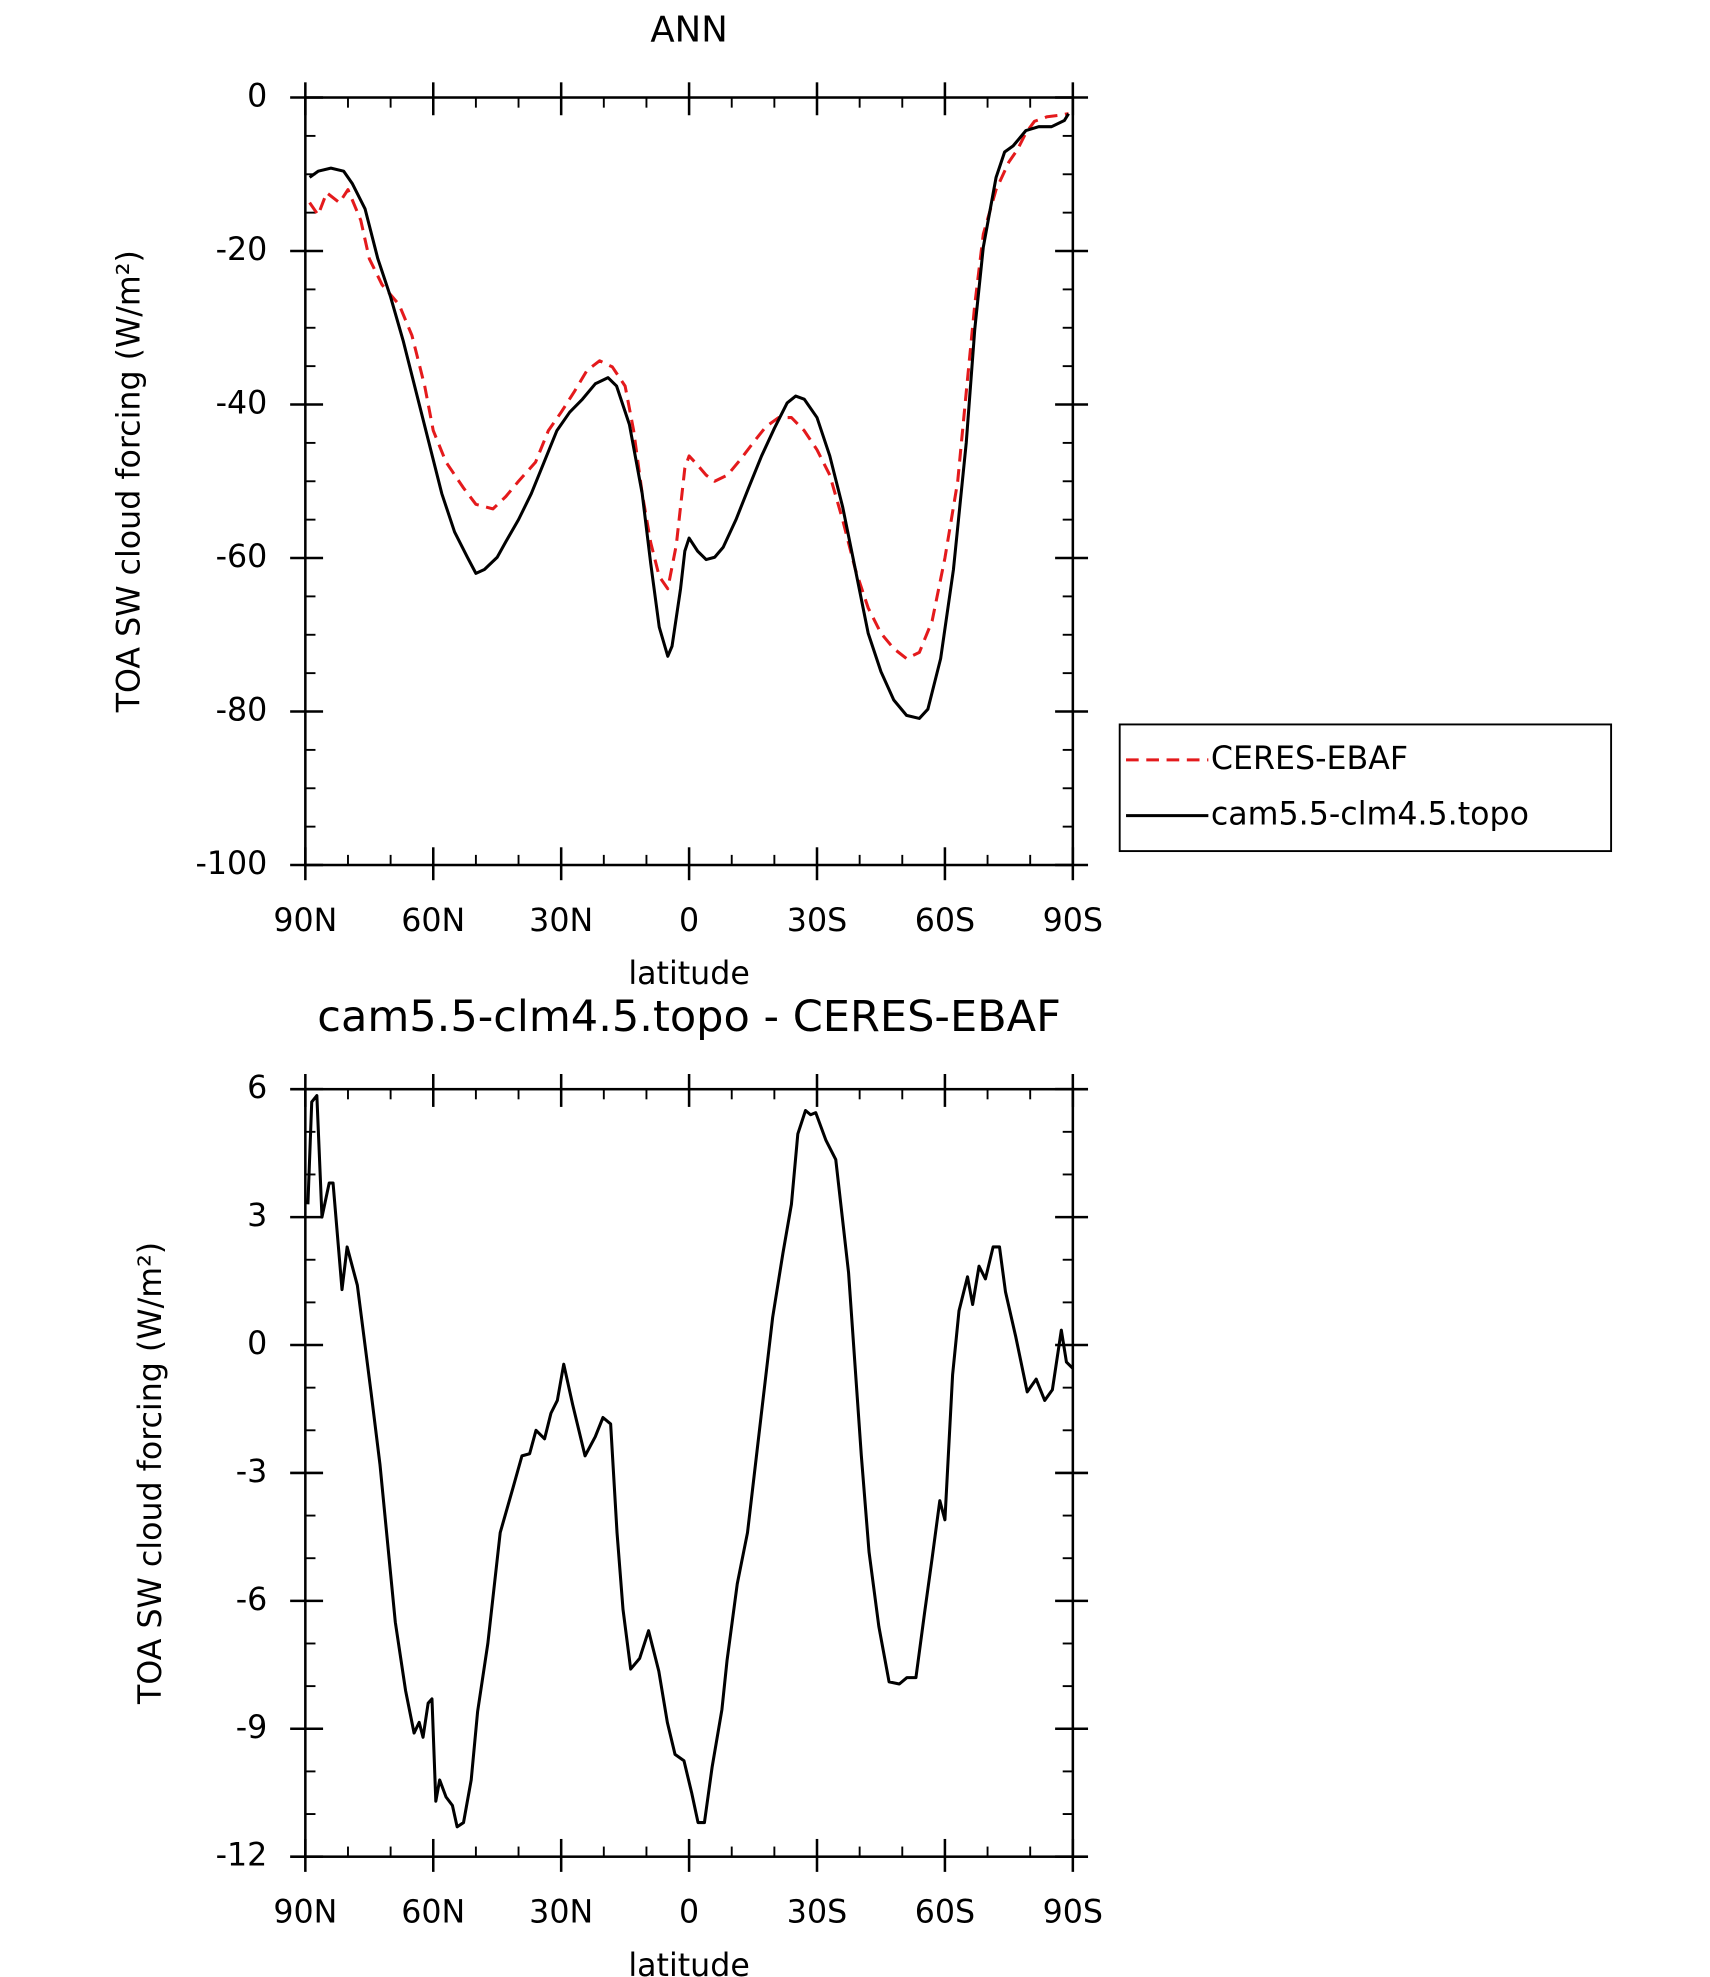 This screenshot has width=1710, height=1977. What do you see at coordinates (242, 404) in the screenshot?
I see `y-tick-label: -40` at bounding box center [242, 404].